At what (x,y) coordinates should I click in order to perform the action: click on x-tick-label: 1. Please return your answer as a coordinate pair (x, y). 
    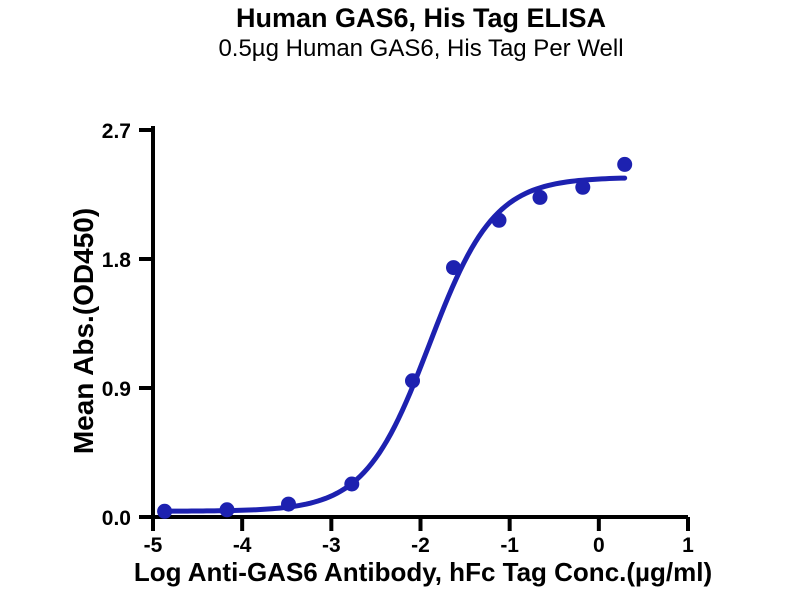
    Looking at the image, I should click on (688, 545).